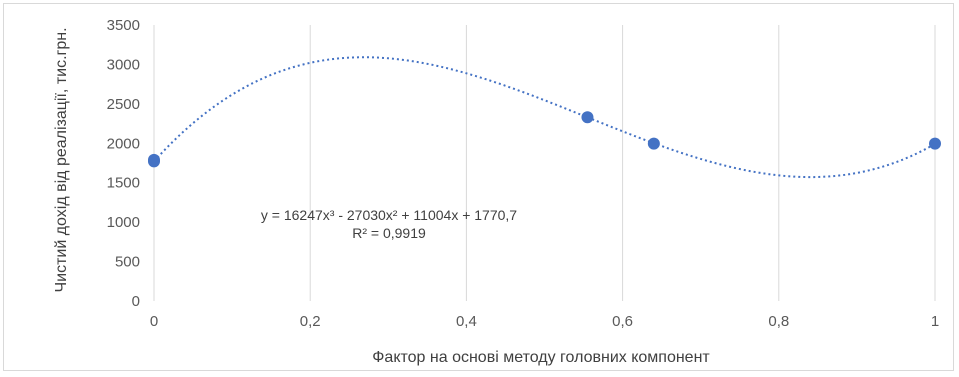 This screenshot has width=959, height=377. I want to click on y-tick-label: 0, so click(136, 301).